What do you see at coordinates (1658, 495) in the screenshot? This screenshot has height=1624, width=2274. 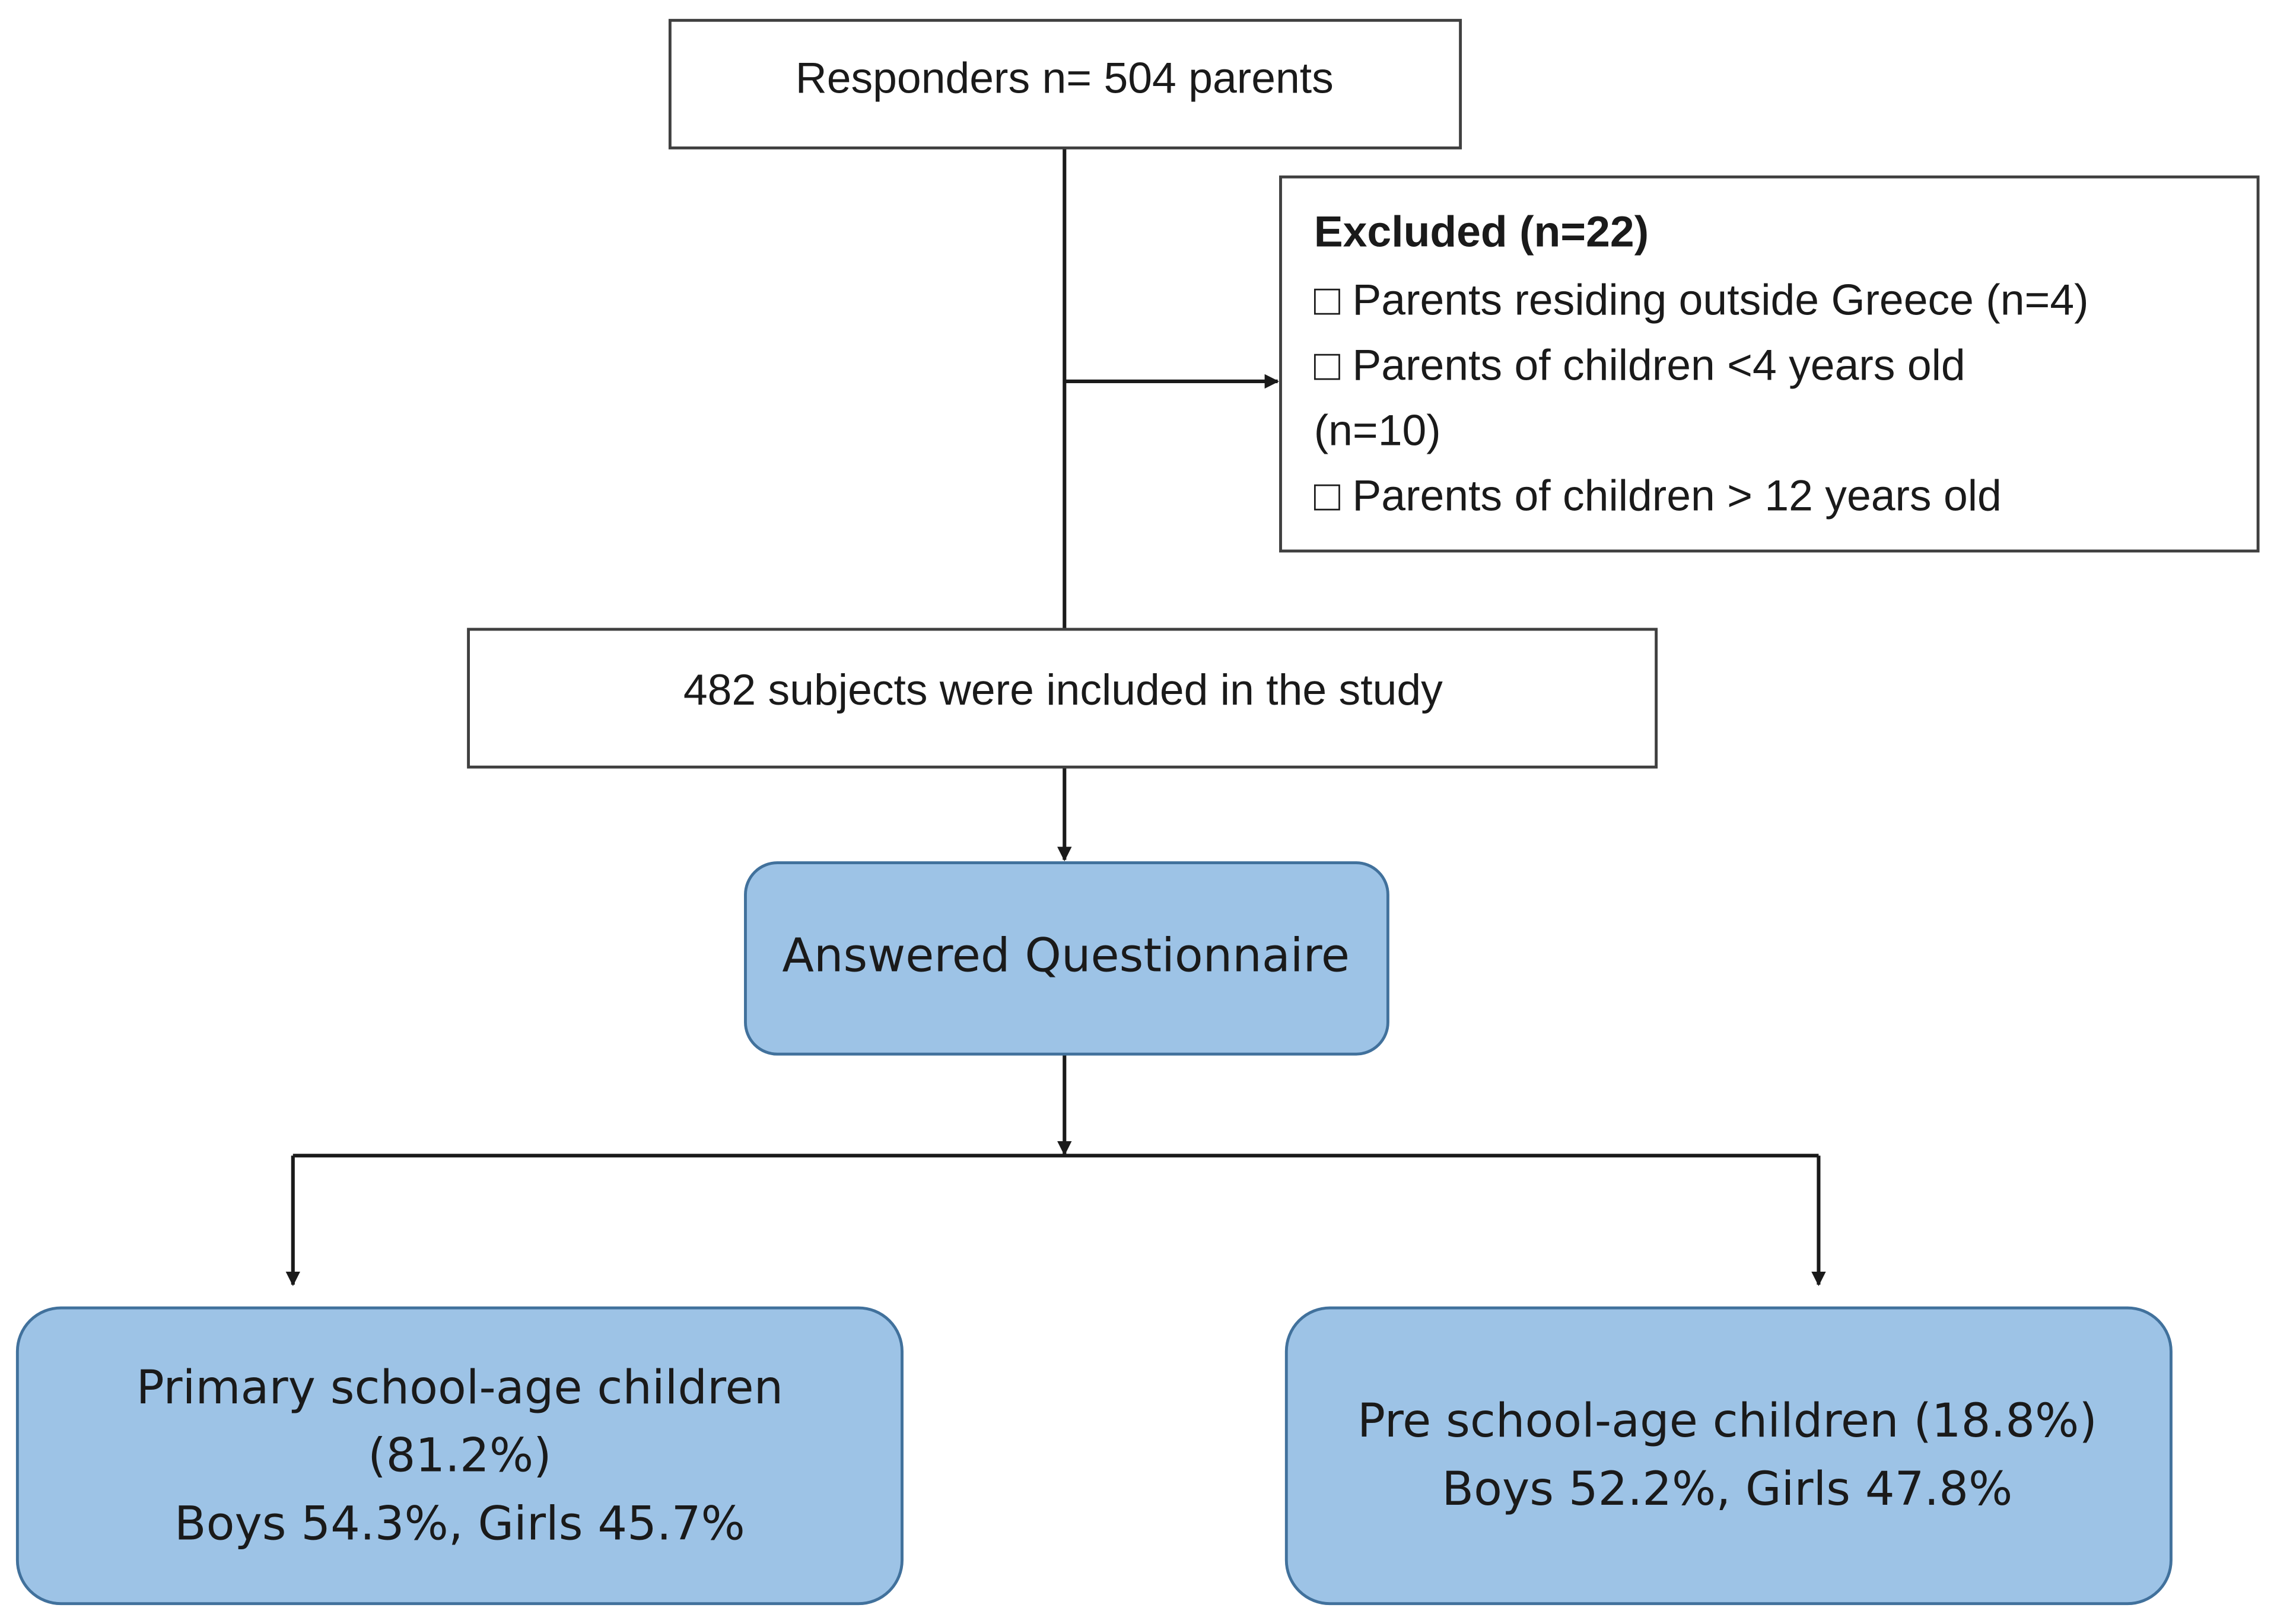 I see `node-label: □ Parents of children > 12 years old` at bounding box center [1658, 495].